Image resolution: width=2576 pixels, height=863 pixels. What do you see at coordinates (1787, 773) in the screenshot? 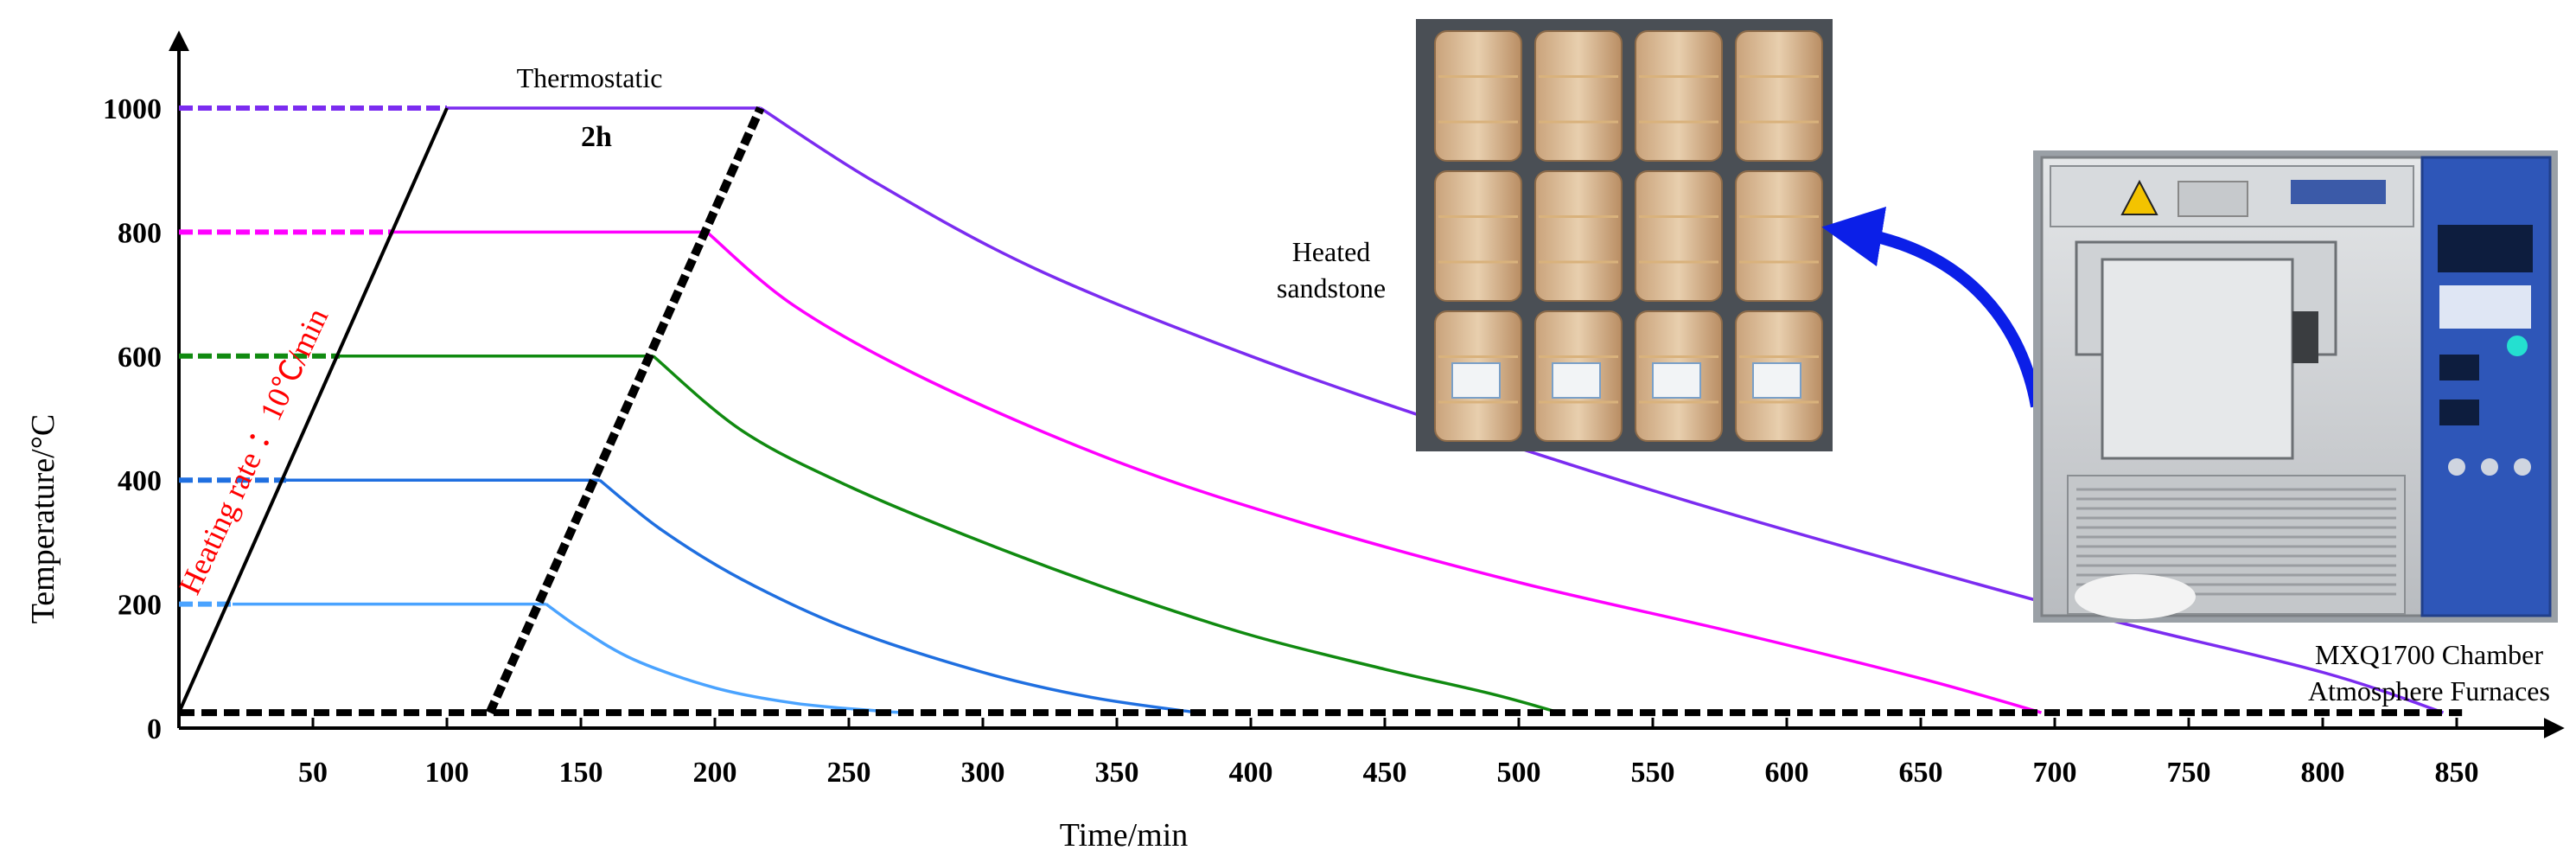
I see `x-tick-label: 600` at bounding box center [1787, 773].